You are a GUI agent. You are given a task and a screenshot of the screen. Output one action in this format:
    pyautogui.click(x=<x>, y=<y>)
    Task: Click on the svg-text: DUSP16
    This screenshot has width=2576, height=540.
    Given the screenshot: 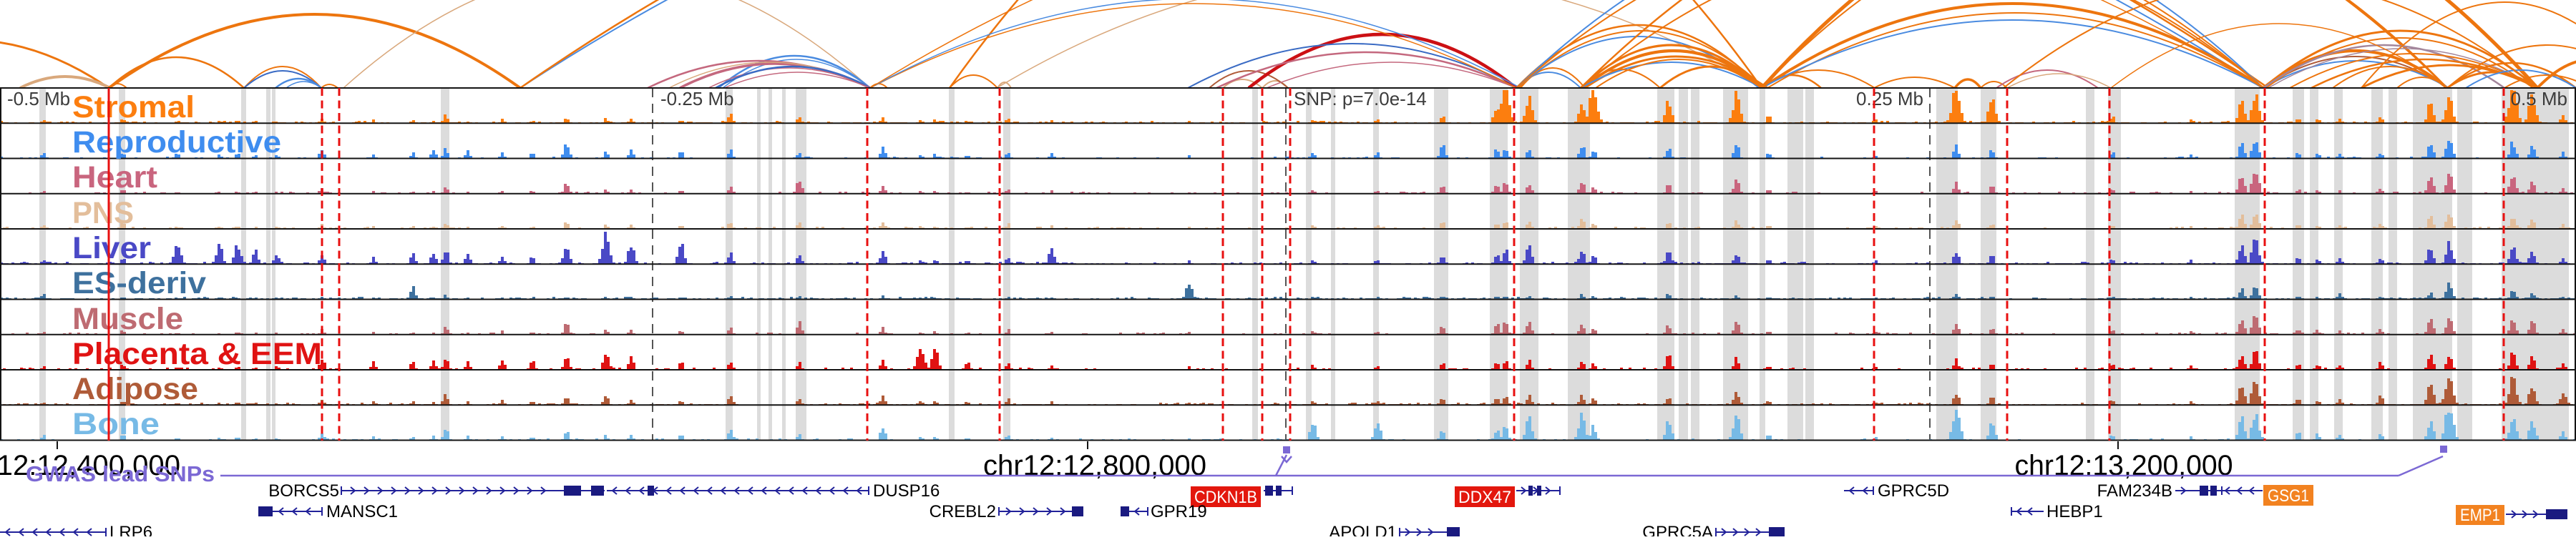 What is the action you would take?
    pyautogui.click(x=906, y=491)
    